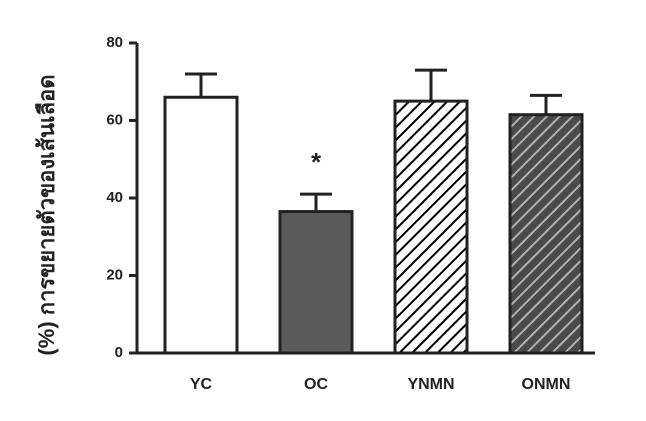  What do you see at coordinates (114, 197) in the screenshot?
I see `y-tick-label: 40` at bounding box center [114, 197].